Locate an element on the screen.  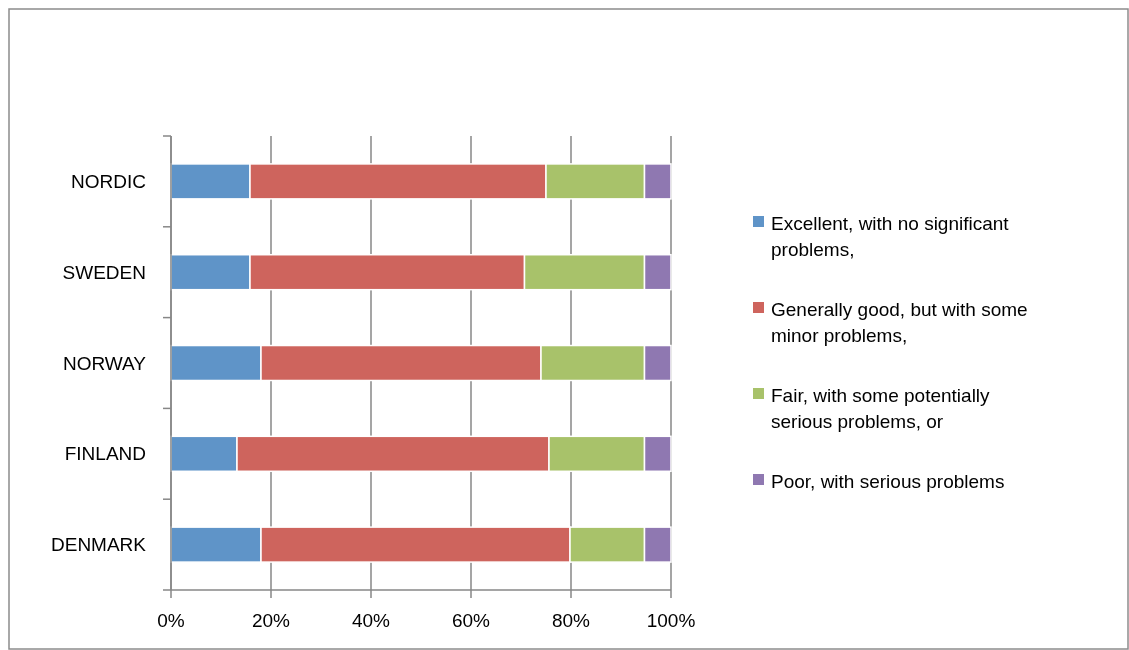
x-tick-label: 60% is located at coordinates (471, 620).